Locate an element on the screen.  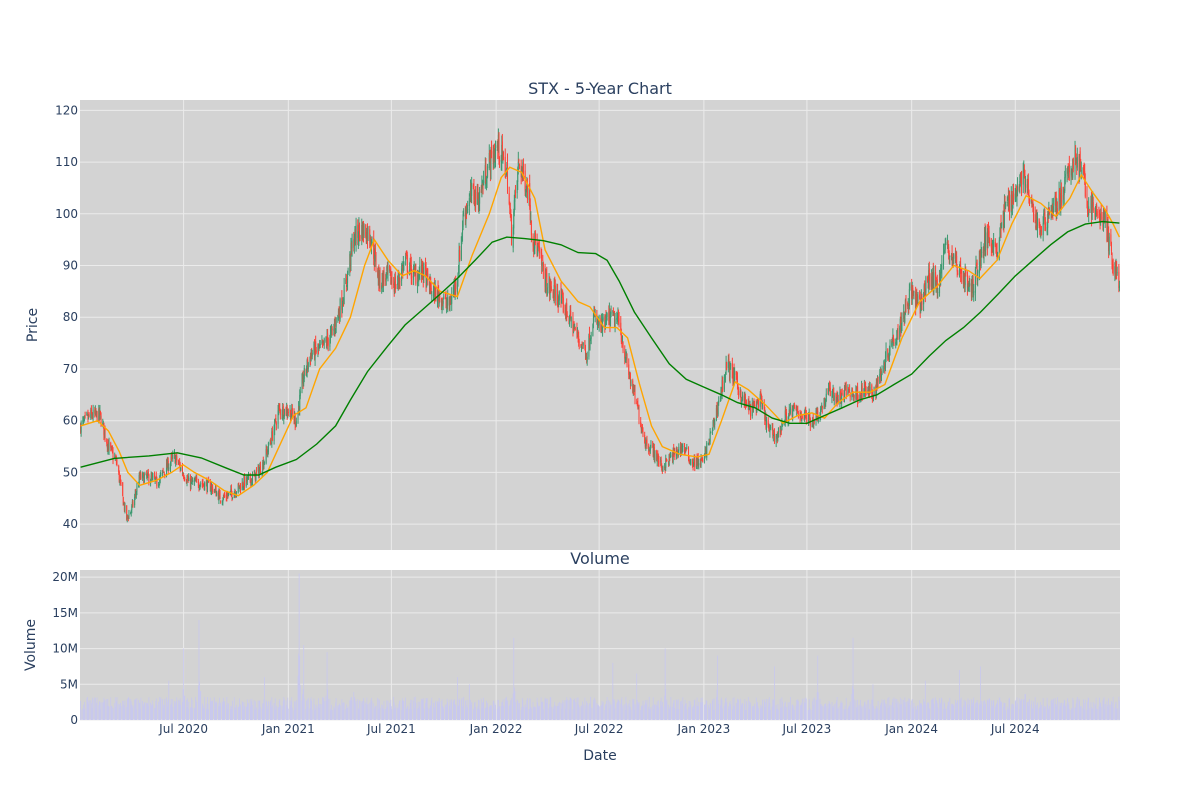
price-y-tick-label: 60 is located at coordinates (70, 421).